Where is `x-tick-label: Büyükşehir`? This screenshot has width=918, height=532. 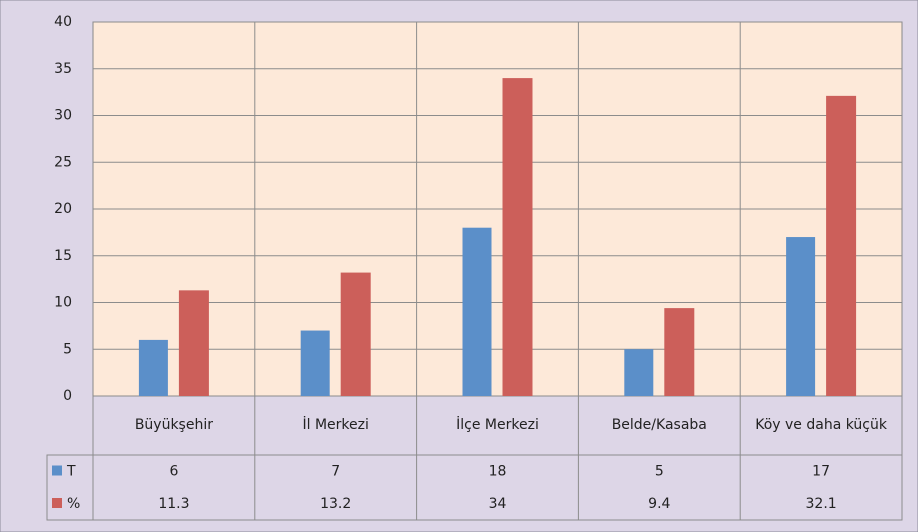
x-tick-label: Büyükşehir is located at coordinates (173, 425).